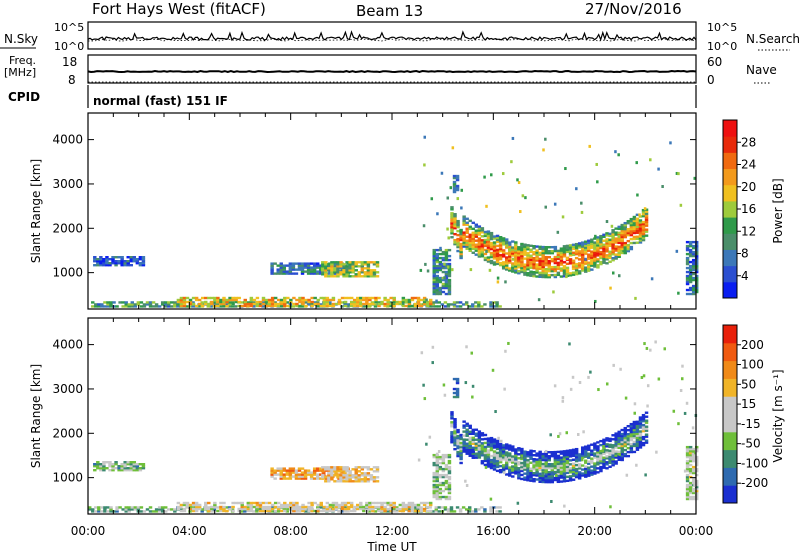  What do you see at coordinates (22, 60) in the screenshot?
I see `freq-label-1: Freq.` at bounding box center [22, 60].